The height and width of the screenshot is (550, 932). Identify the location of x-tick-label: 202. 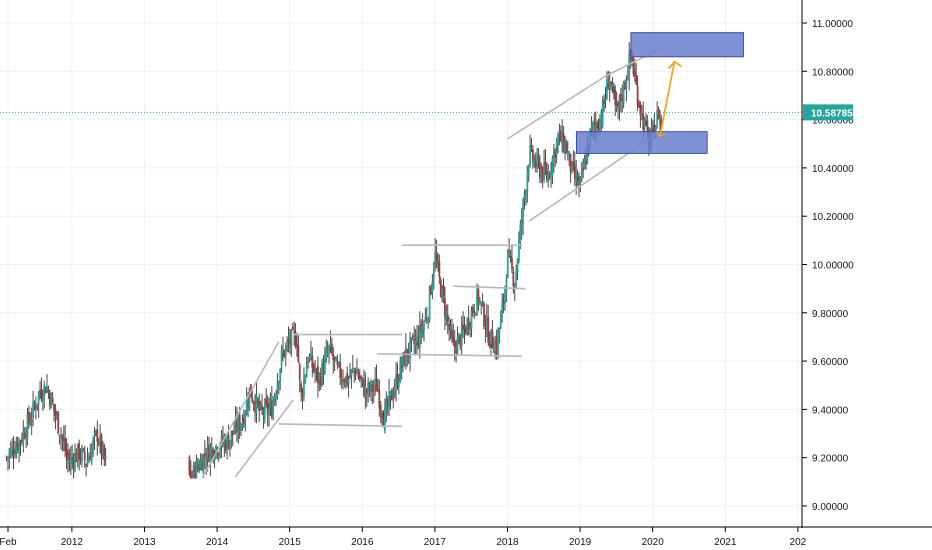
(798, 542).